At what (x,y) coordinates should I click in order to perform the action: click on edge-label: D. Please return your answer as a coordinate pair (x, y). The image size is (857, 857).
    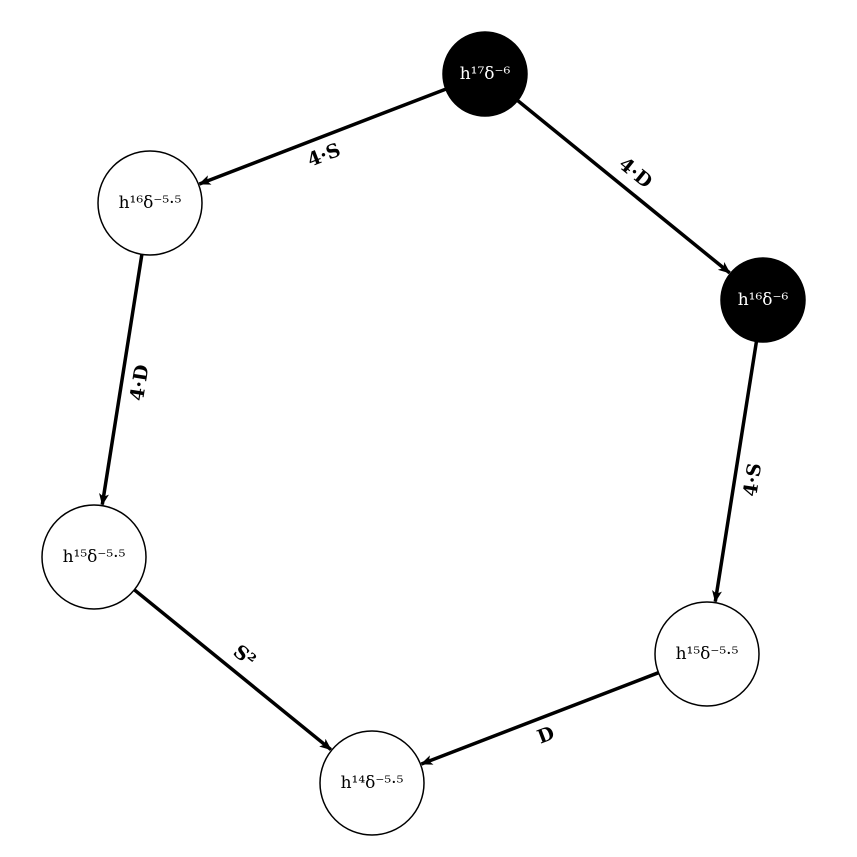
    Looking at the image, I should click on (545, 735).